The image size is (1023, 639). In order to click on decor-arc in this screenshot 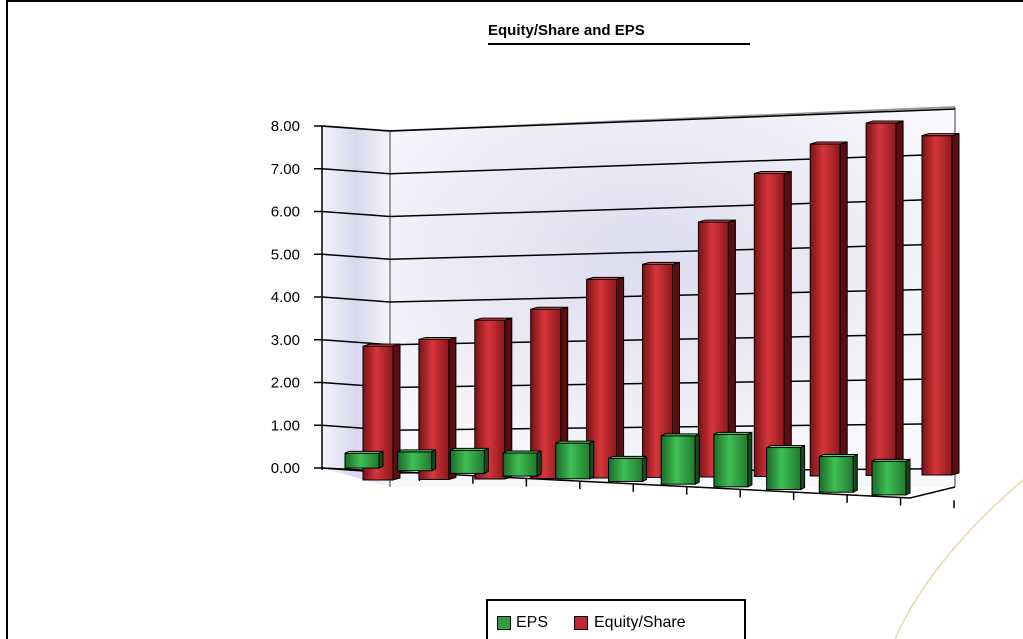, I will do `click(958, 559)`.